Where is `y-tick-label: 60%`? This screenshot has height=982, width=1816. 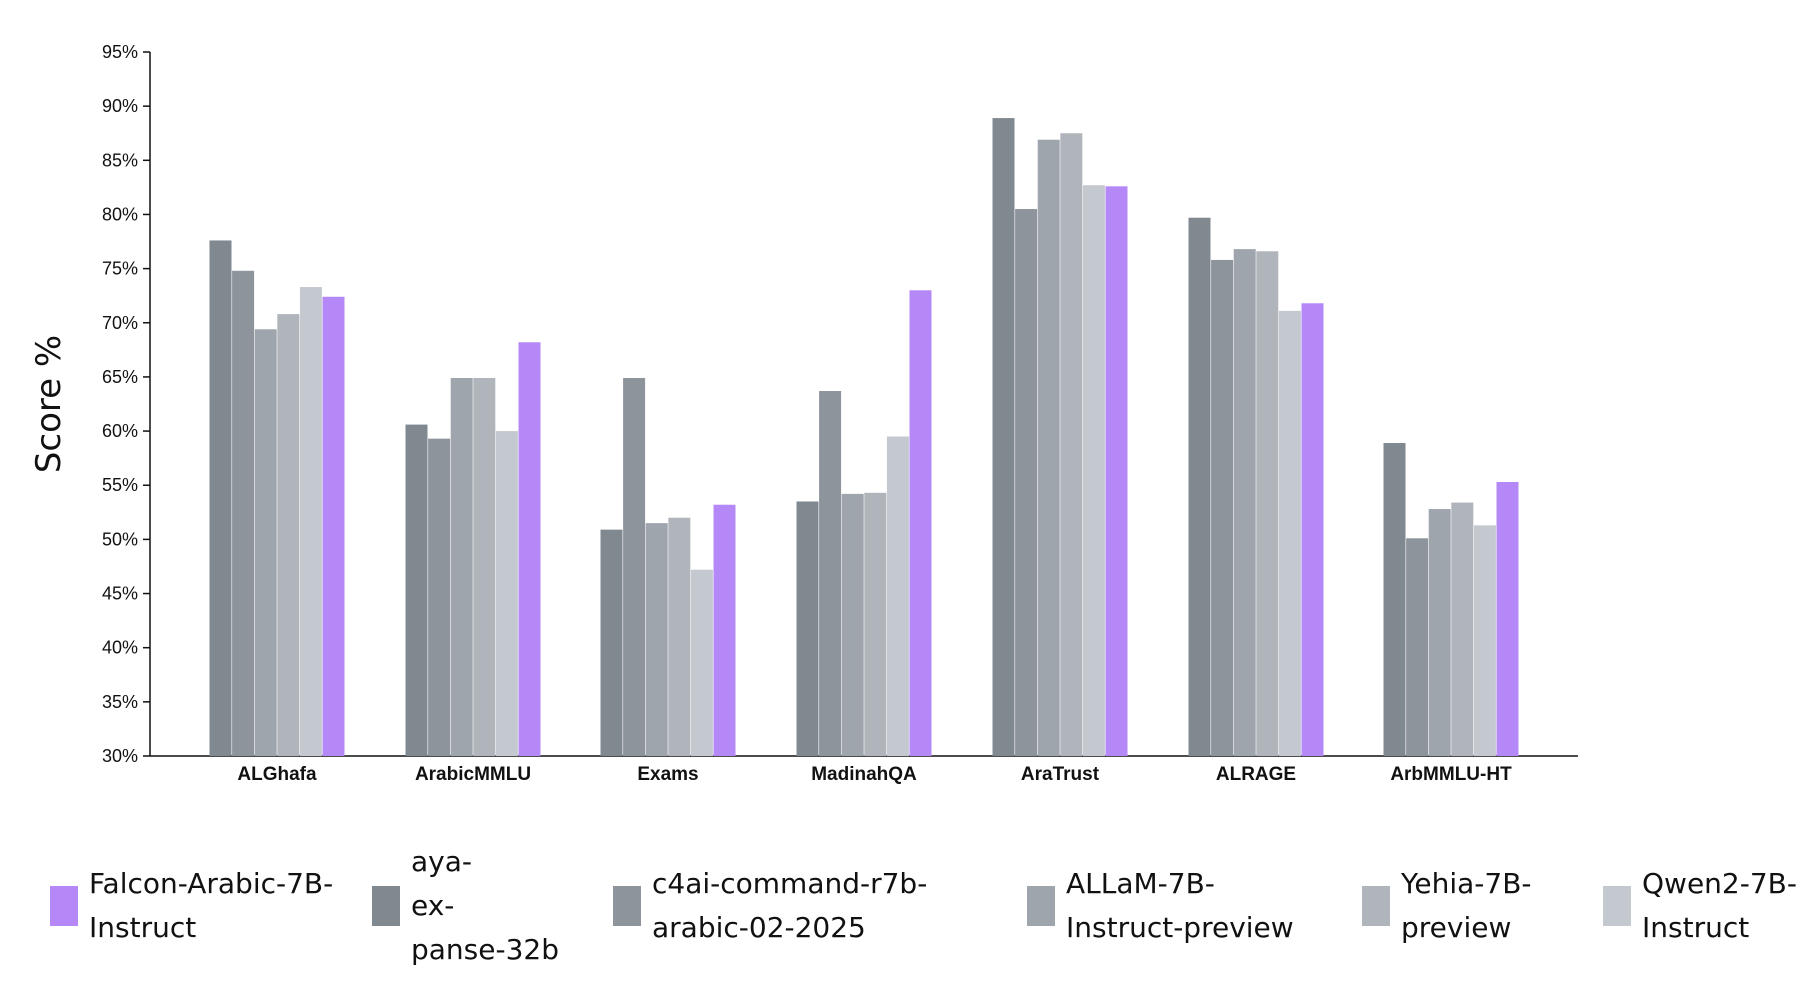 y-tick-label: 60% is located at coordinates (120, 431).